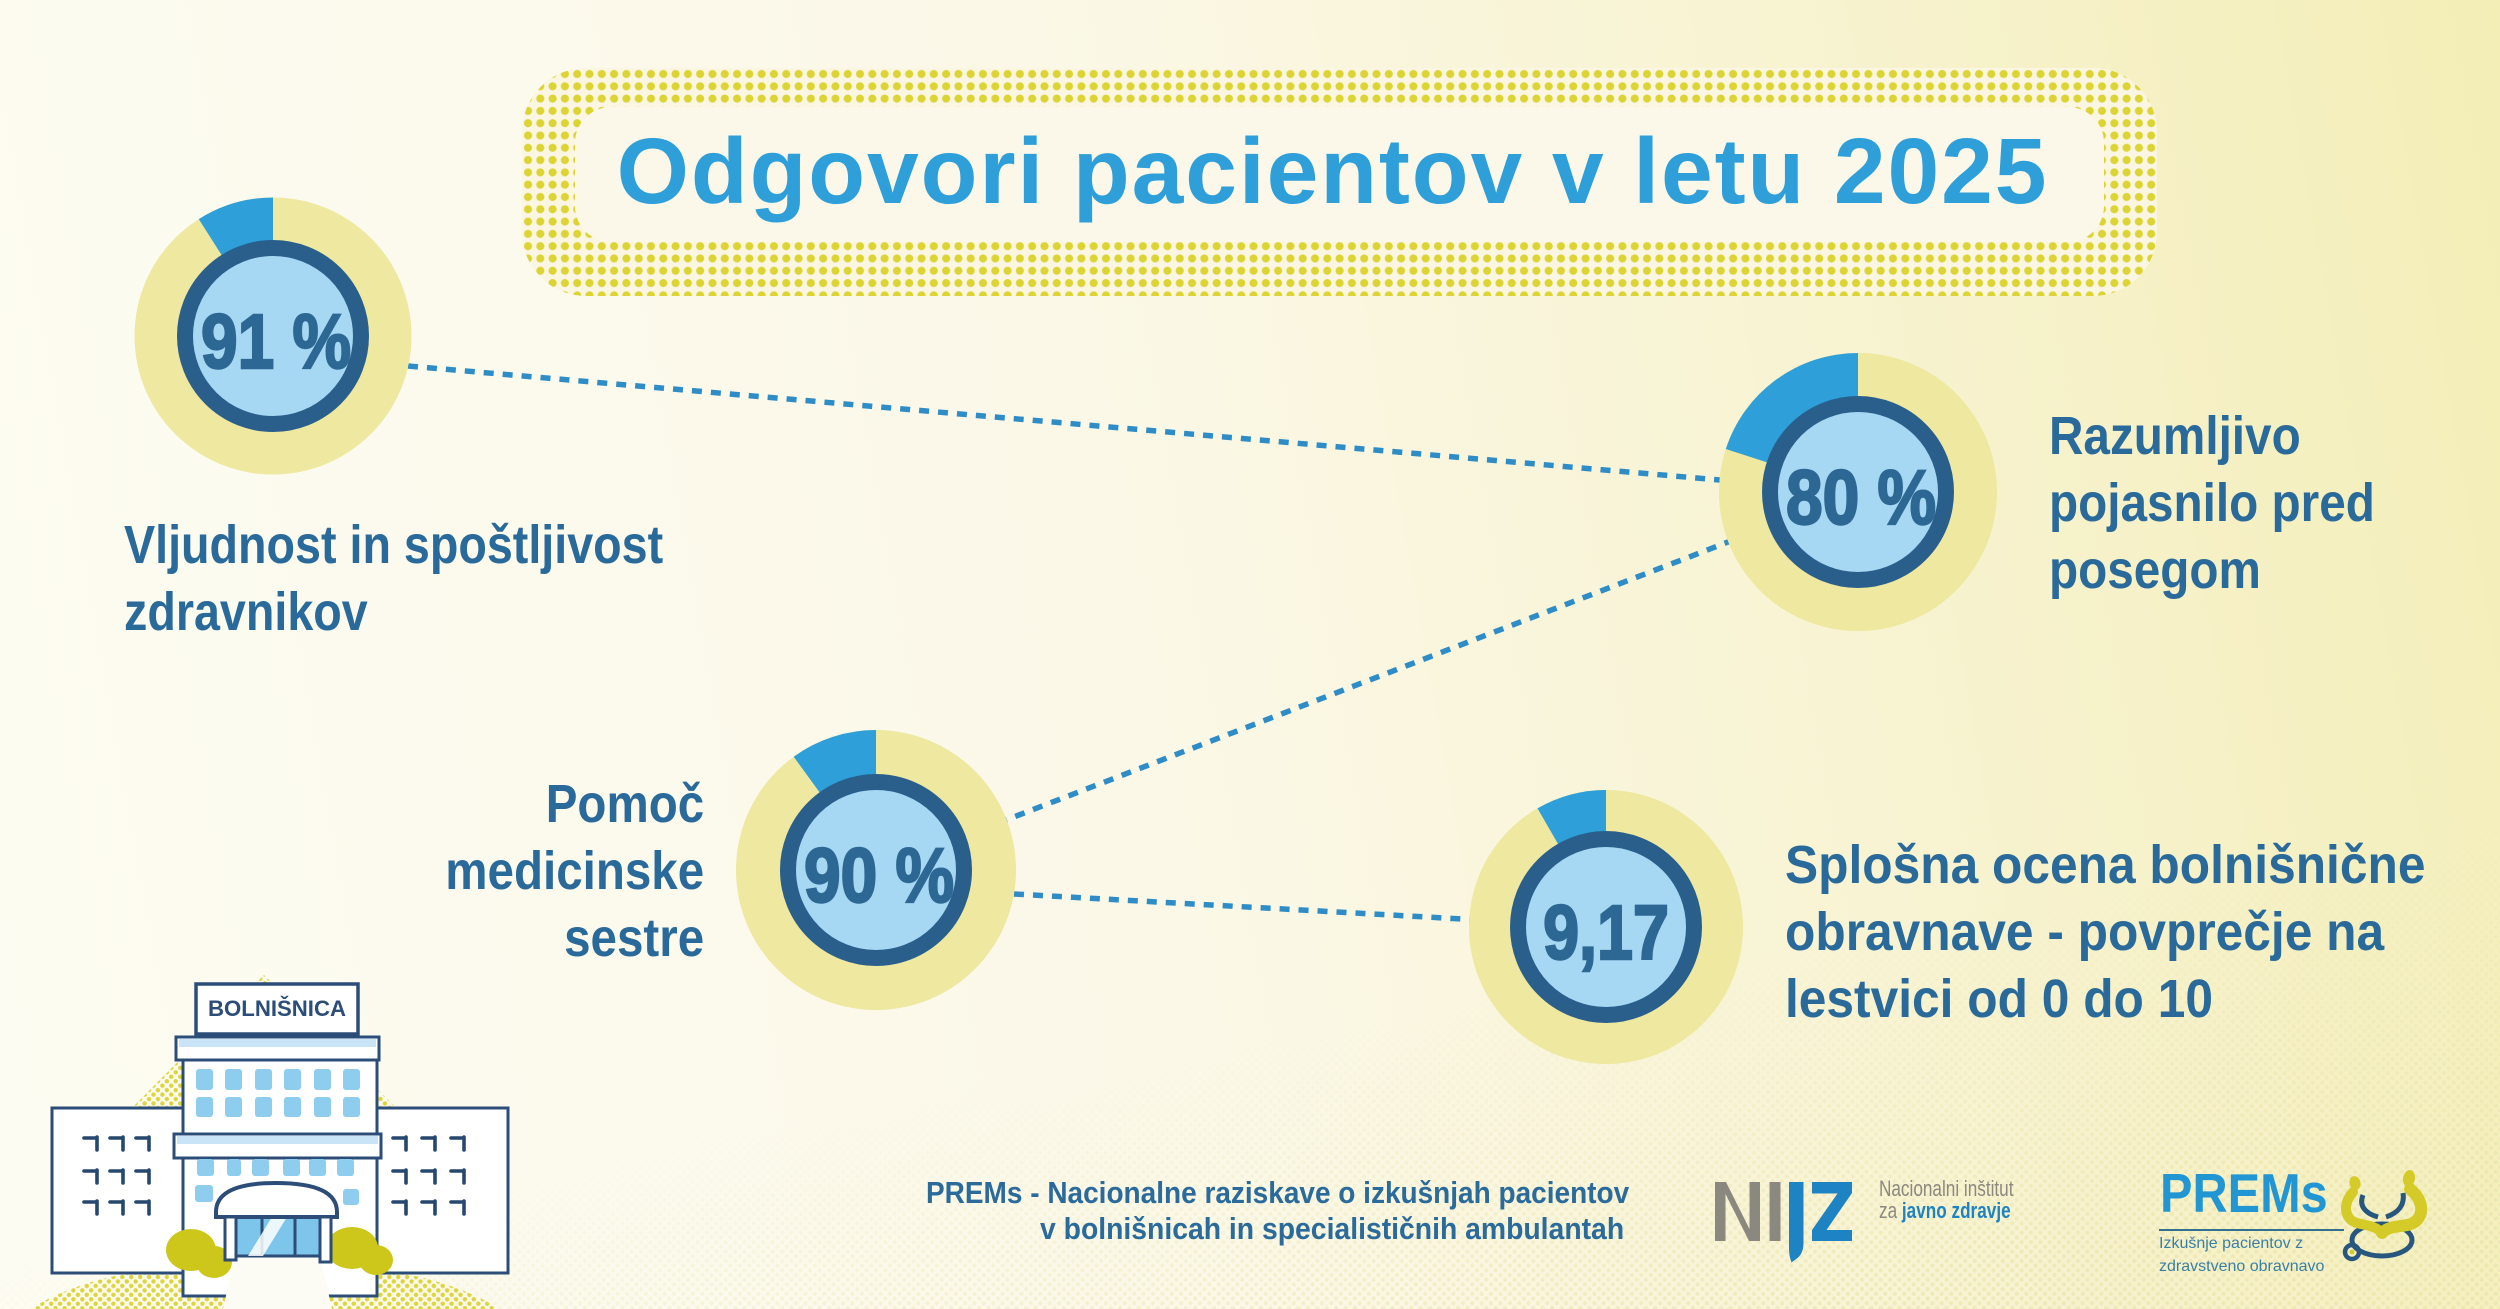 The height and width of the screenshot is (1309, 2500). I want to click on svg-text: 91 %, so click(276, 342).